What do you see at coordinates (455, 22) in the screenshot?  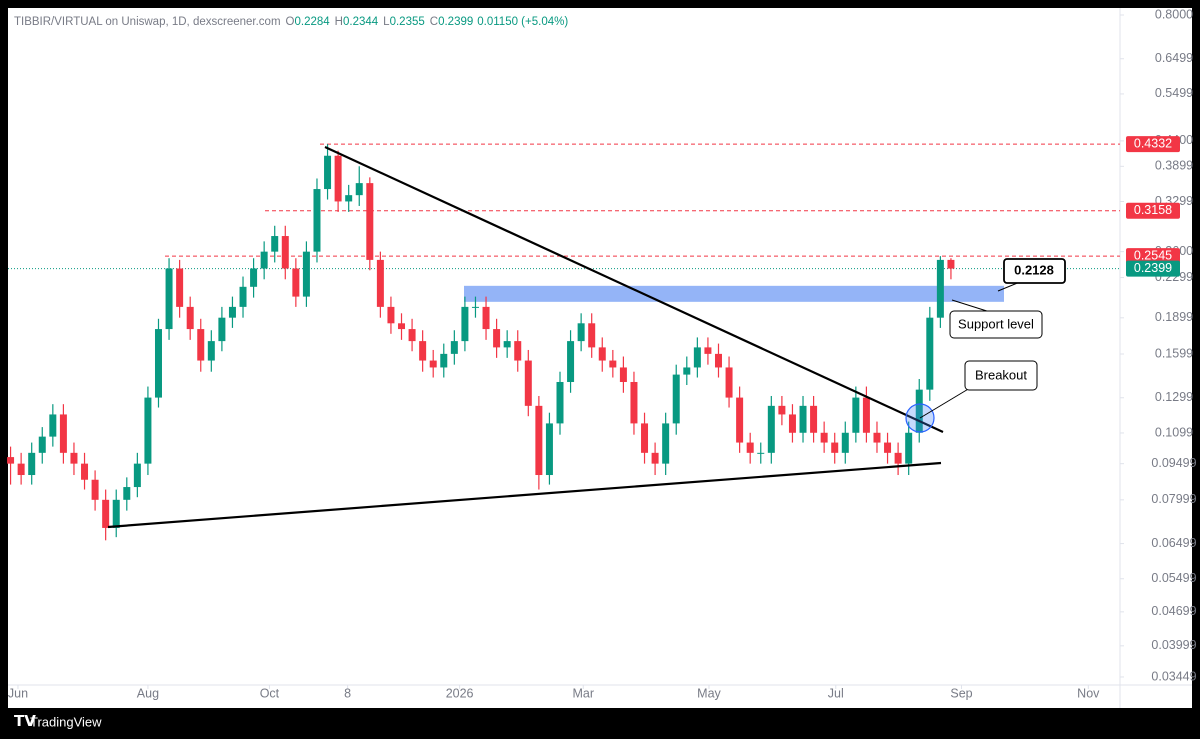 I see `ohlc-value: 0.2399` at bounding box center [455, 22].